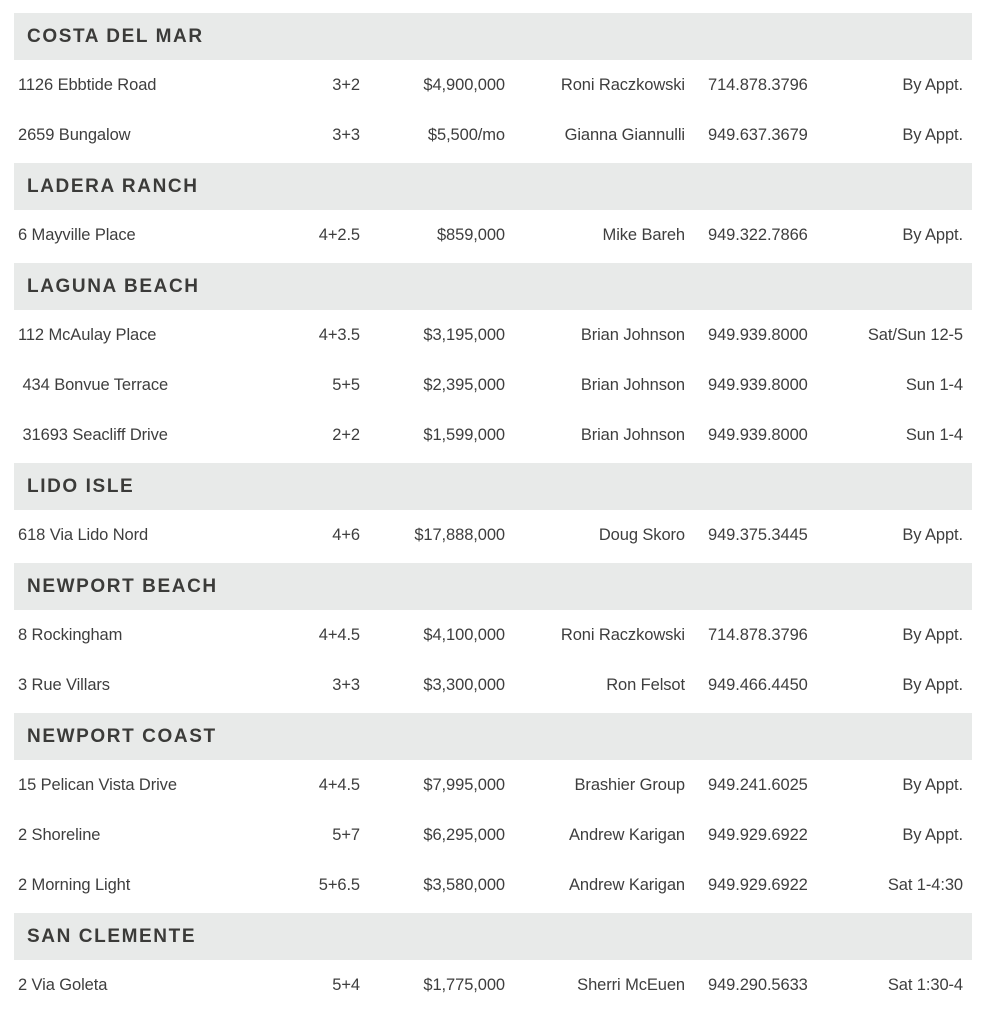  I want to click on listing-phone: 949.375.3445, so click(758, 534).